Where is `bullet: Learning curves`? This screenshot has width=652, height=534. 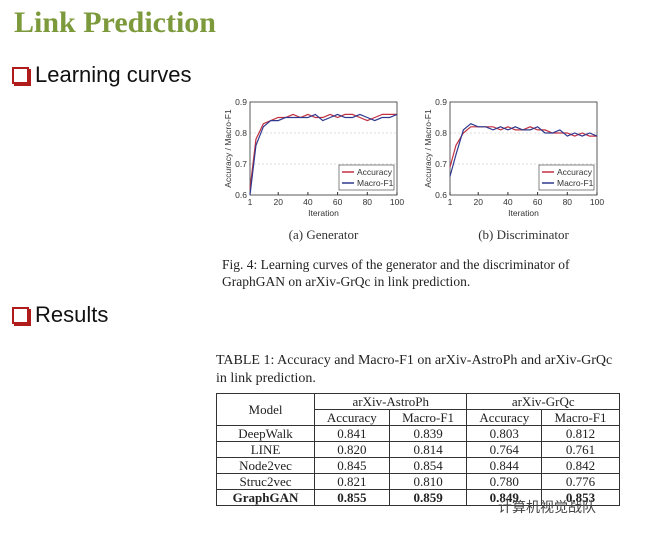
bullet: Learning curves is located at coordinates (102, 75).